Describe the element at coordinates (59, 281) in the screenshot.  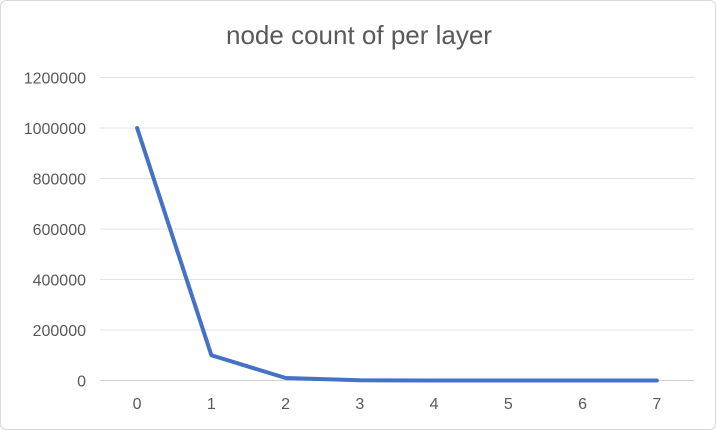
I see `y-tick-label: 400000` at that location.